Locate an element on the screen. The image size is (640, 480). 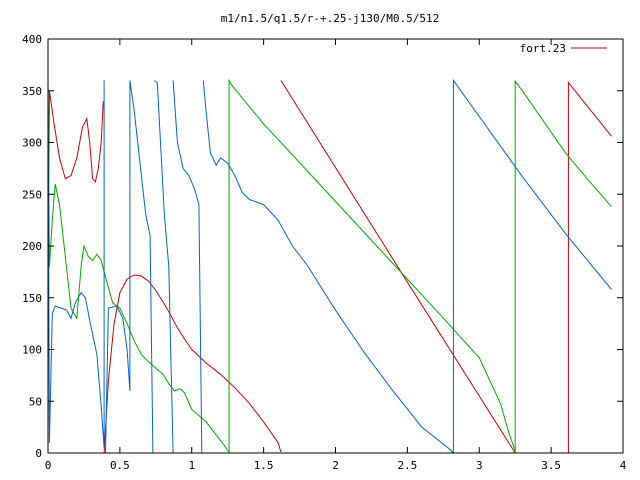
y-tick-label: 100 is located at coordinates (32, 350).